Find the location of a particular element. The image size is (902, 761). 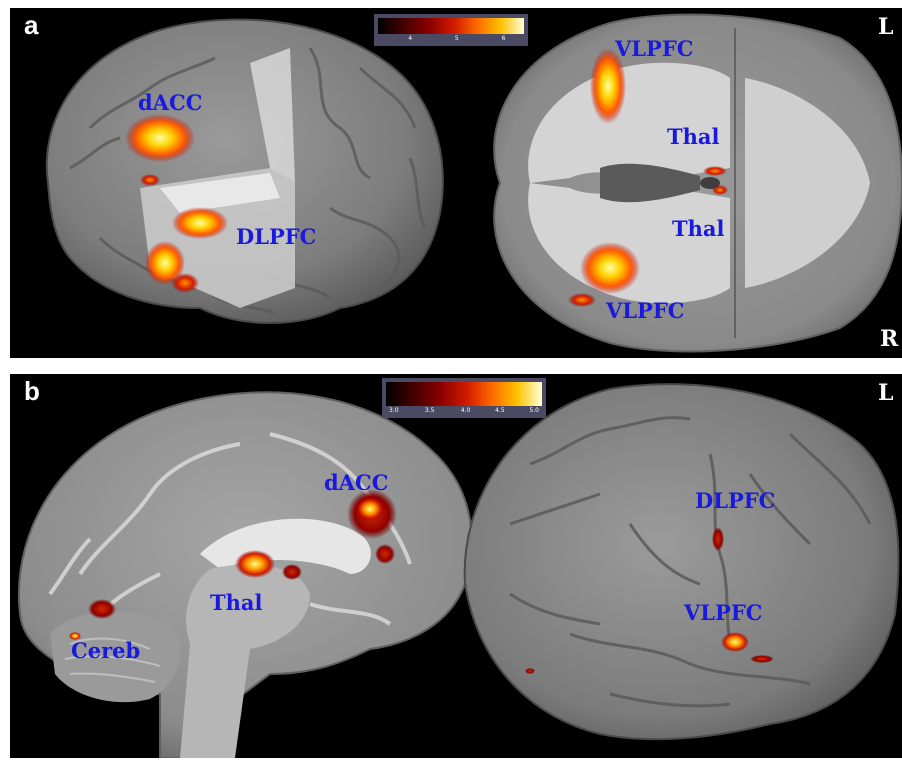

panel-letter-a: a is located at coordinates (31, 25).